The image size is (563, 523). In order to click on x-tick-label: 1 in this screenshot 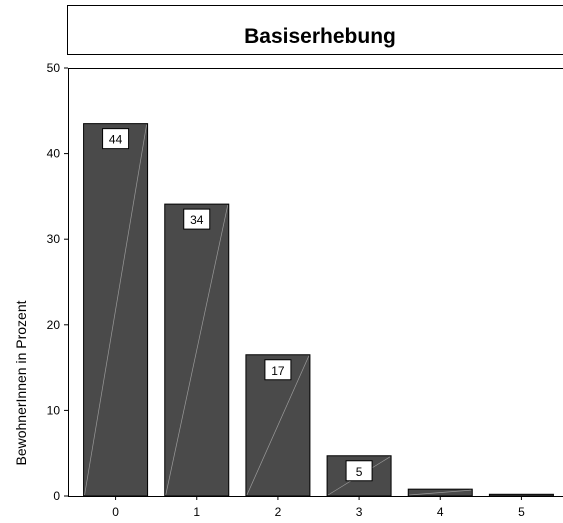, I will do `click(196, 512)`.